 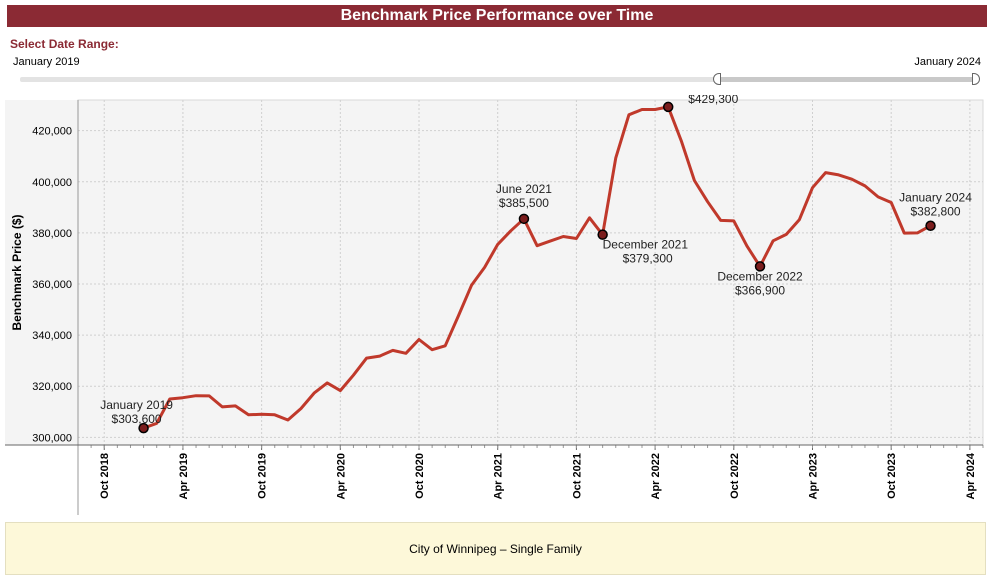 What do you see at coordinates (577, 476) in the screenshot?
I see `x-tick-label: Oct 2021` at bounding box center [577, 476].